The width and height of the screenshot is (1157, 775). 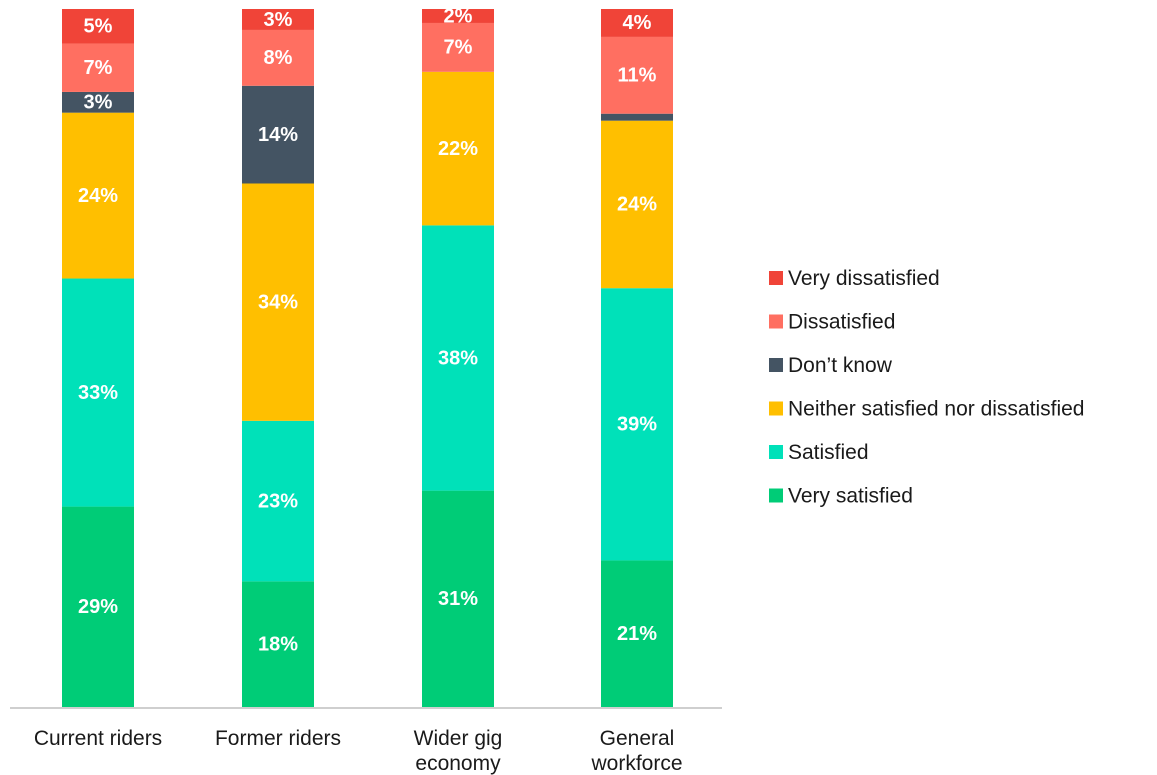 I want to click on data-label: 34%, so click(x=278, y=302).